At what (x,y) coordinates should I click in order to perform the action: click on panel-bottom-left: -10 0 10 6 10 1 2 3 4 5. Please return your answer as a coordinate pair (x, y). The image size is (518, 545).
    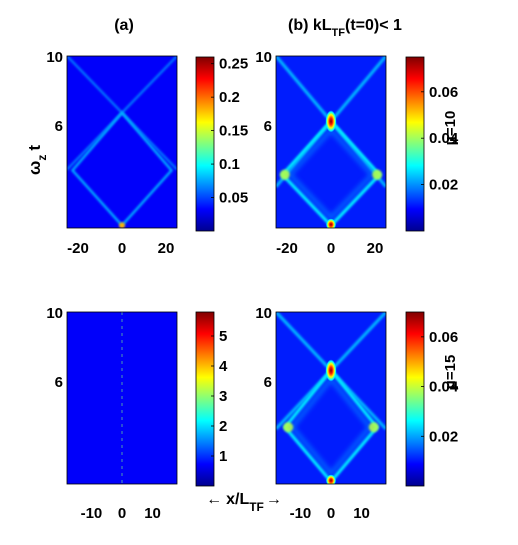
    Looking at the image, I should click on (137, 413).